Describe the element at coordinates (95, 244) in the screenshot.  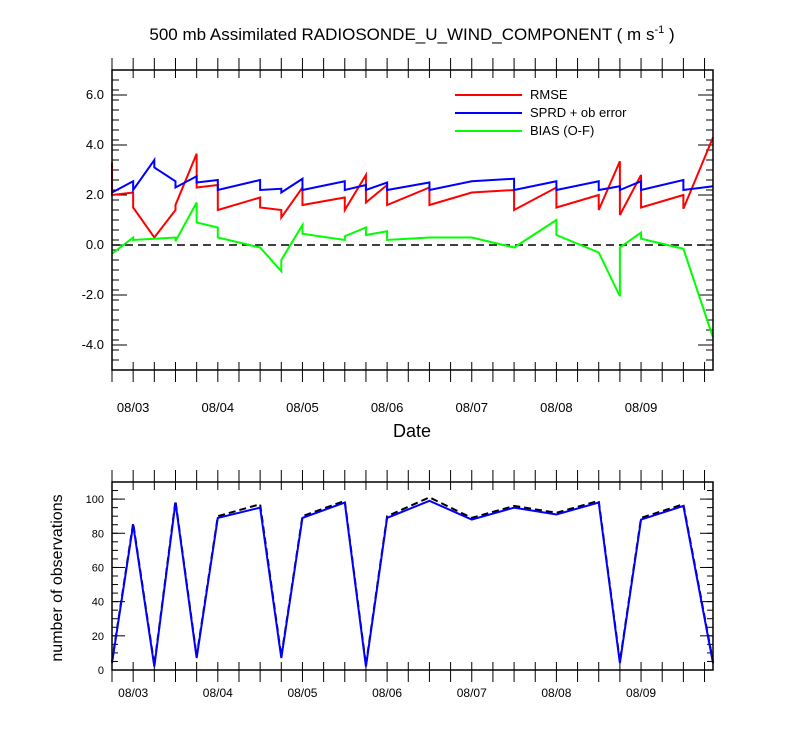
I see `y-tick-label: 0.0` at that location.